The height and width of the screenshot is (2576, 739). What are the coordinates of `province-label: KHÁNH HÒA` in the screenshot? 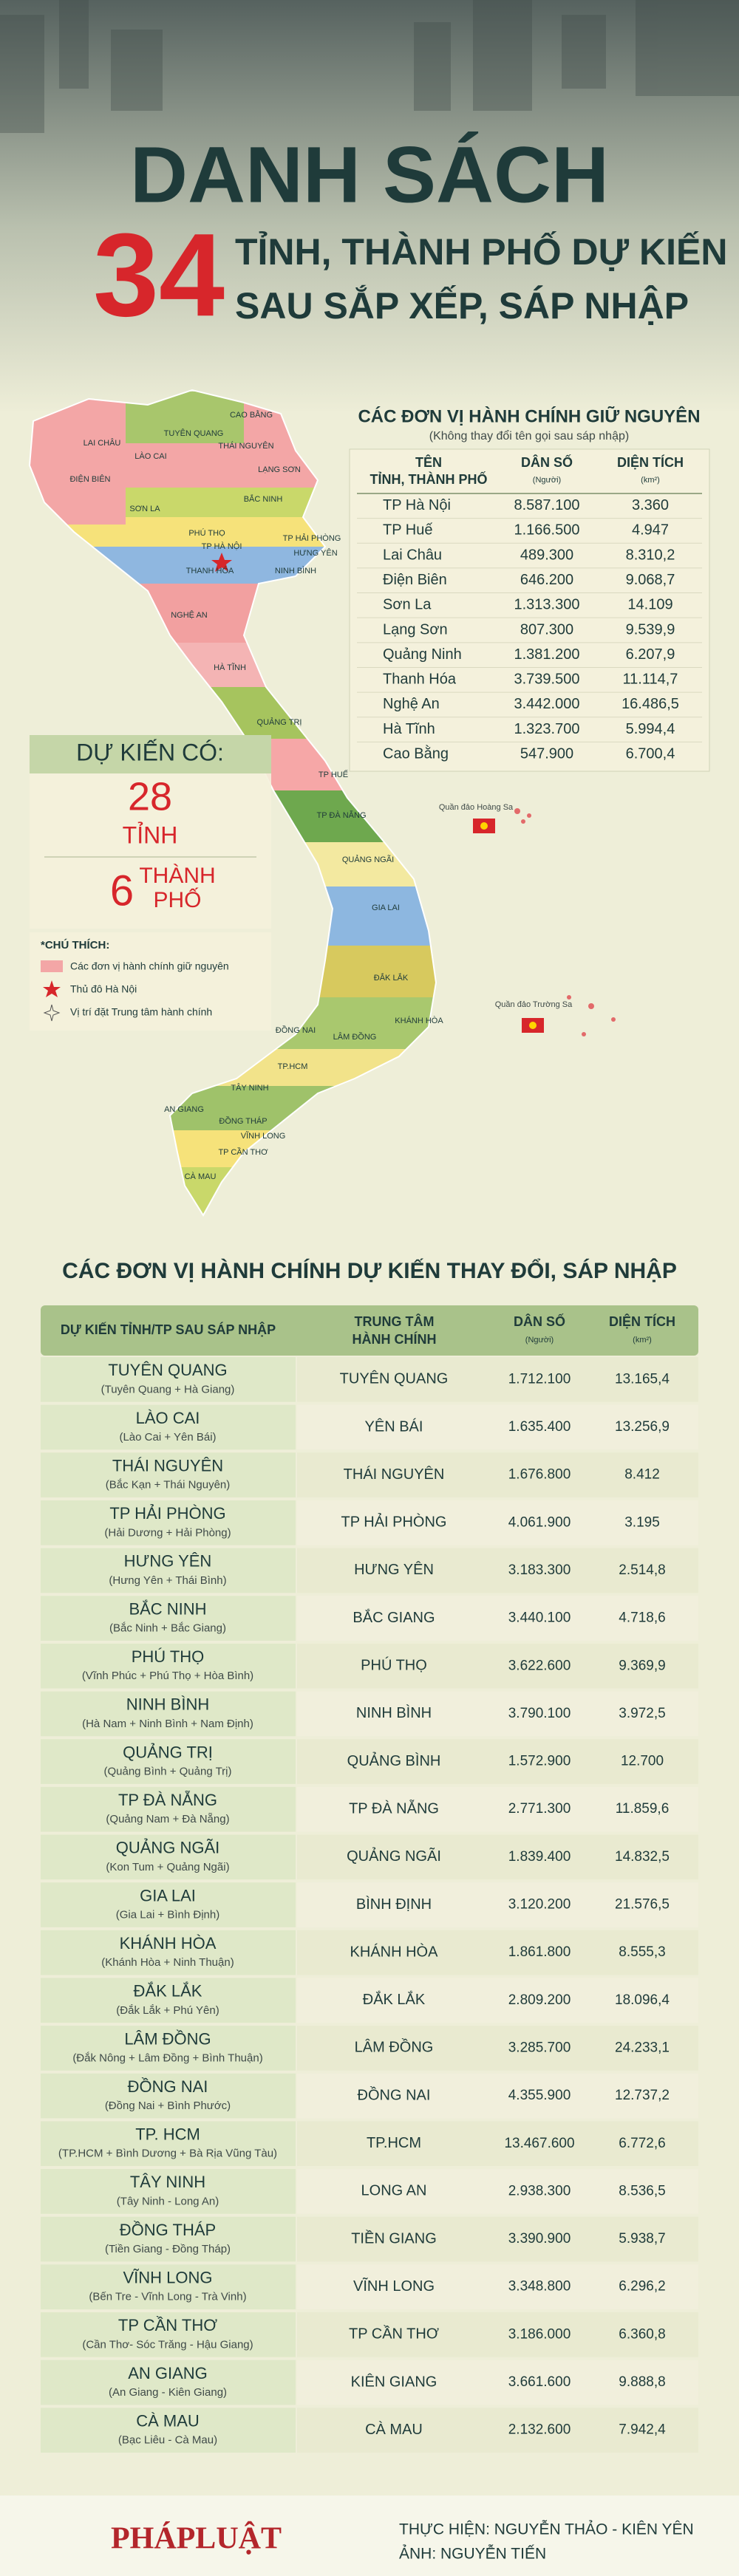 It's located at (419, 1020).